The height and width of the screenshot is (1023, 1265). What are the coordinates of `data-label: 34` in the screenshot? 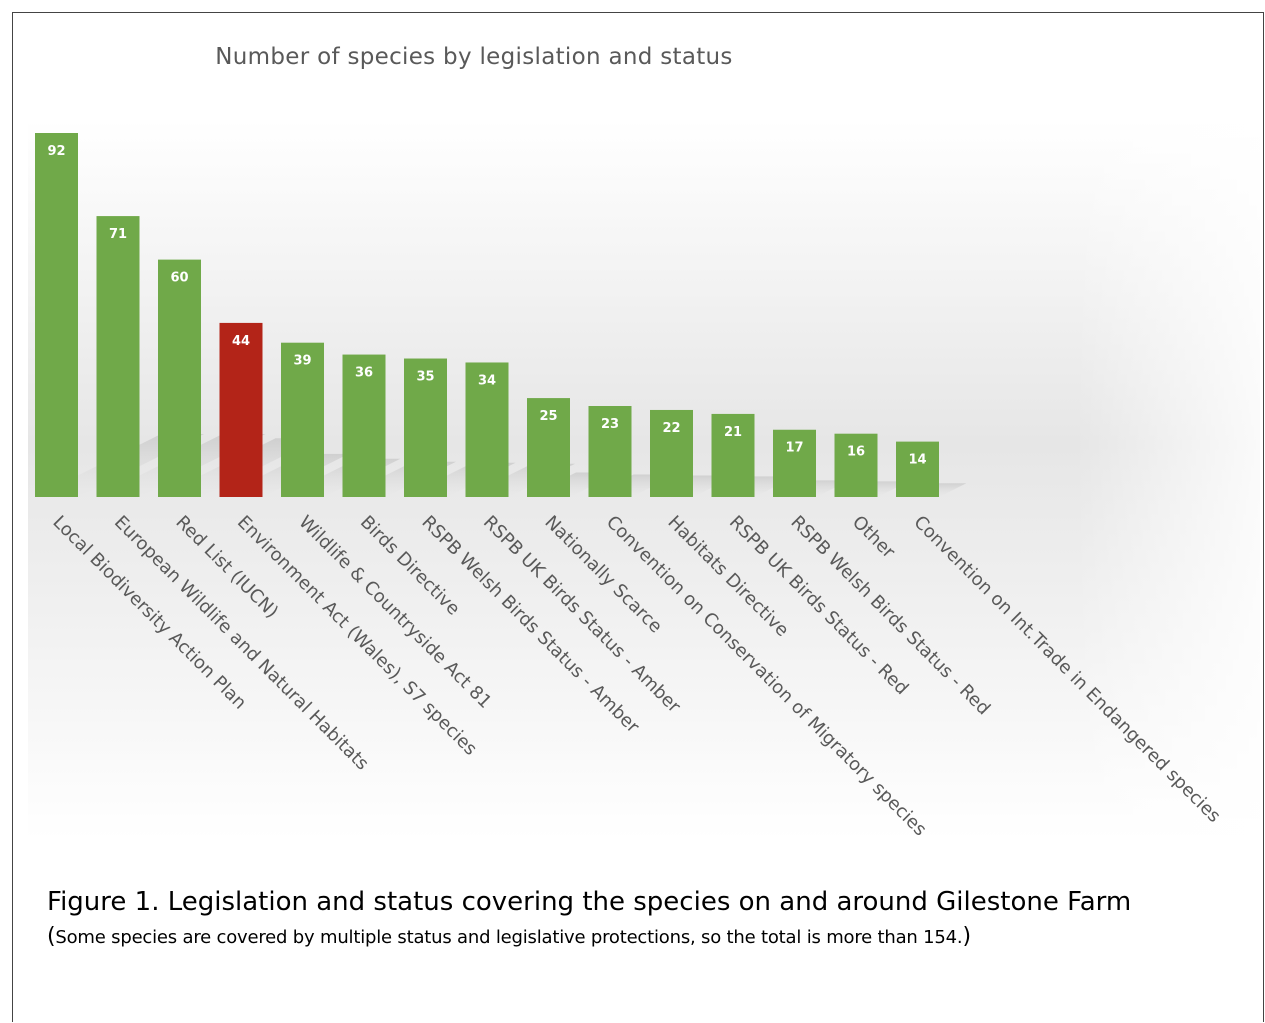 It's located at (487, 380).